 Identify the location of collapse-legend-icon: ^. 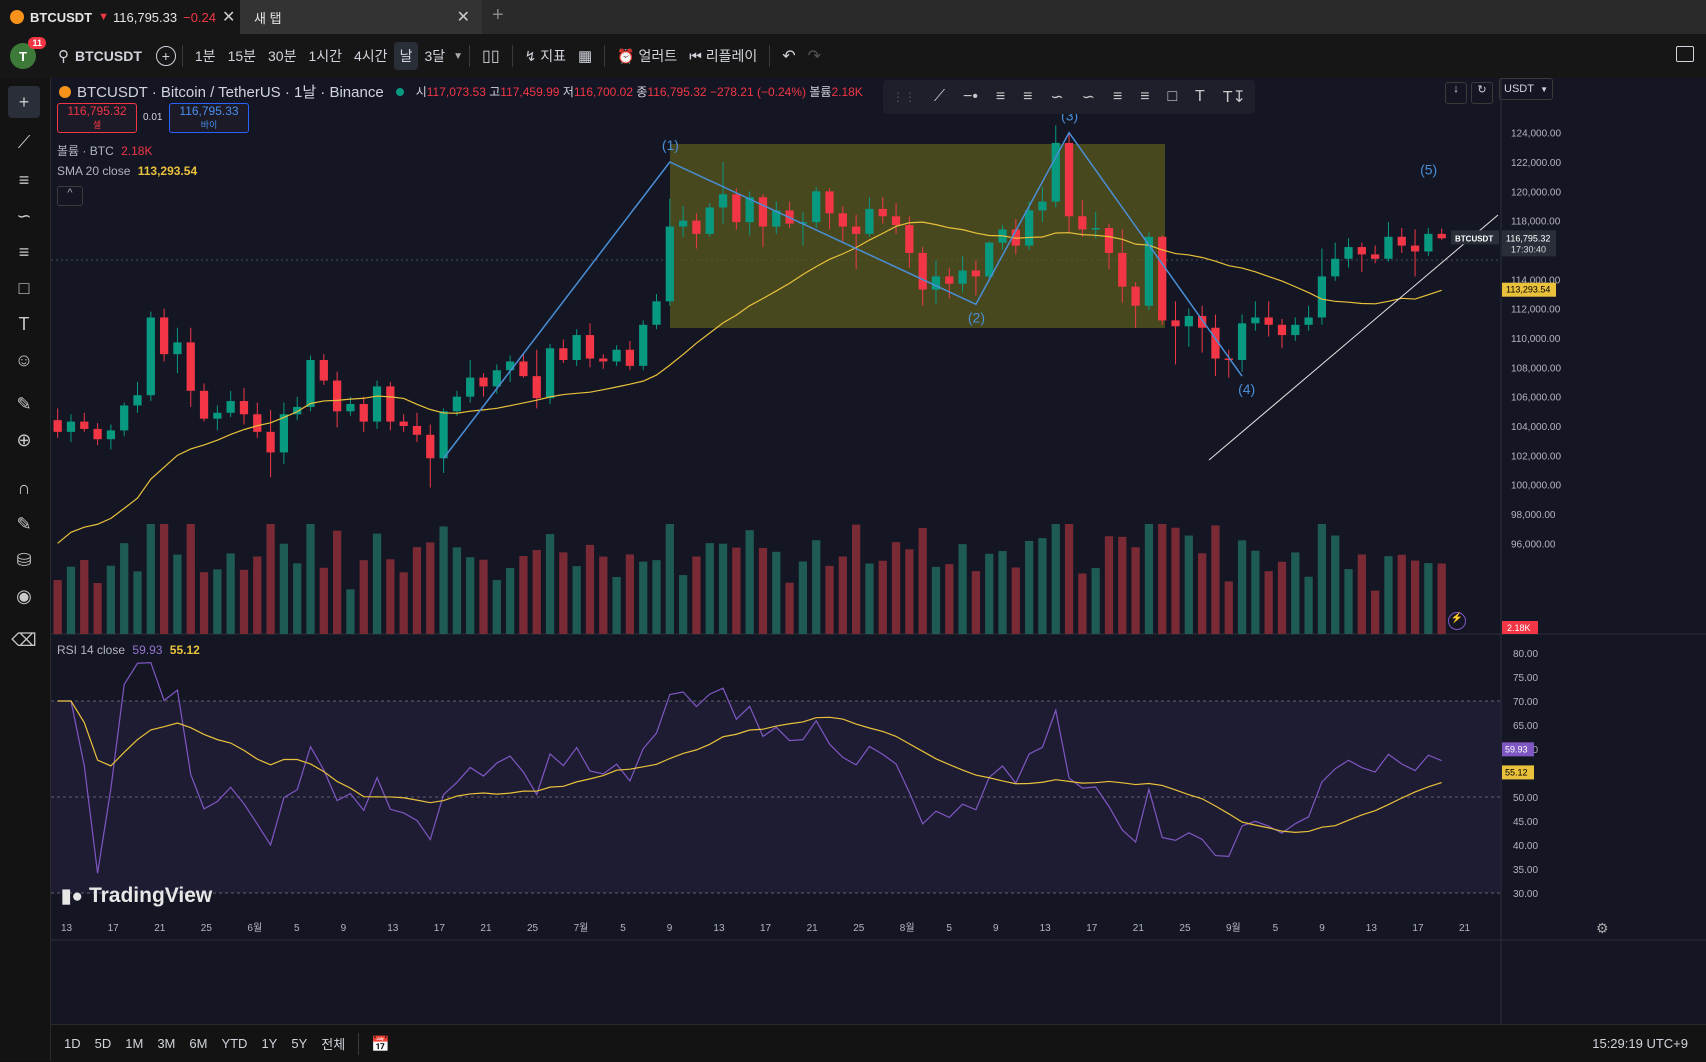
(70, 196).